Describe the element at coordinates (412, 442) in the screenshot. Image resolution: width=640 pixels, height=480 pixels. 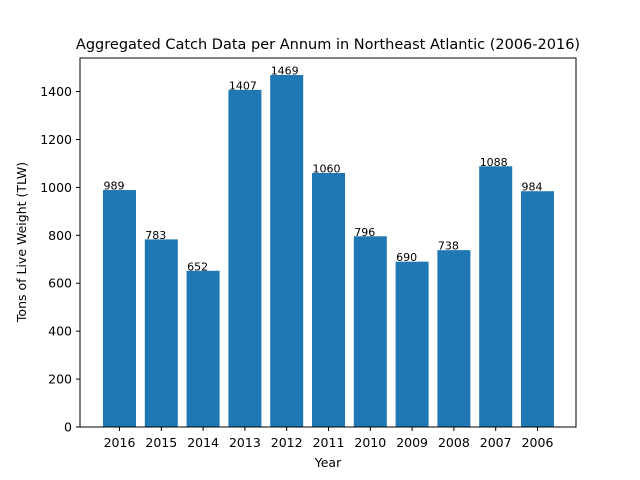
I see `x-tick-label: 2009` at that location.